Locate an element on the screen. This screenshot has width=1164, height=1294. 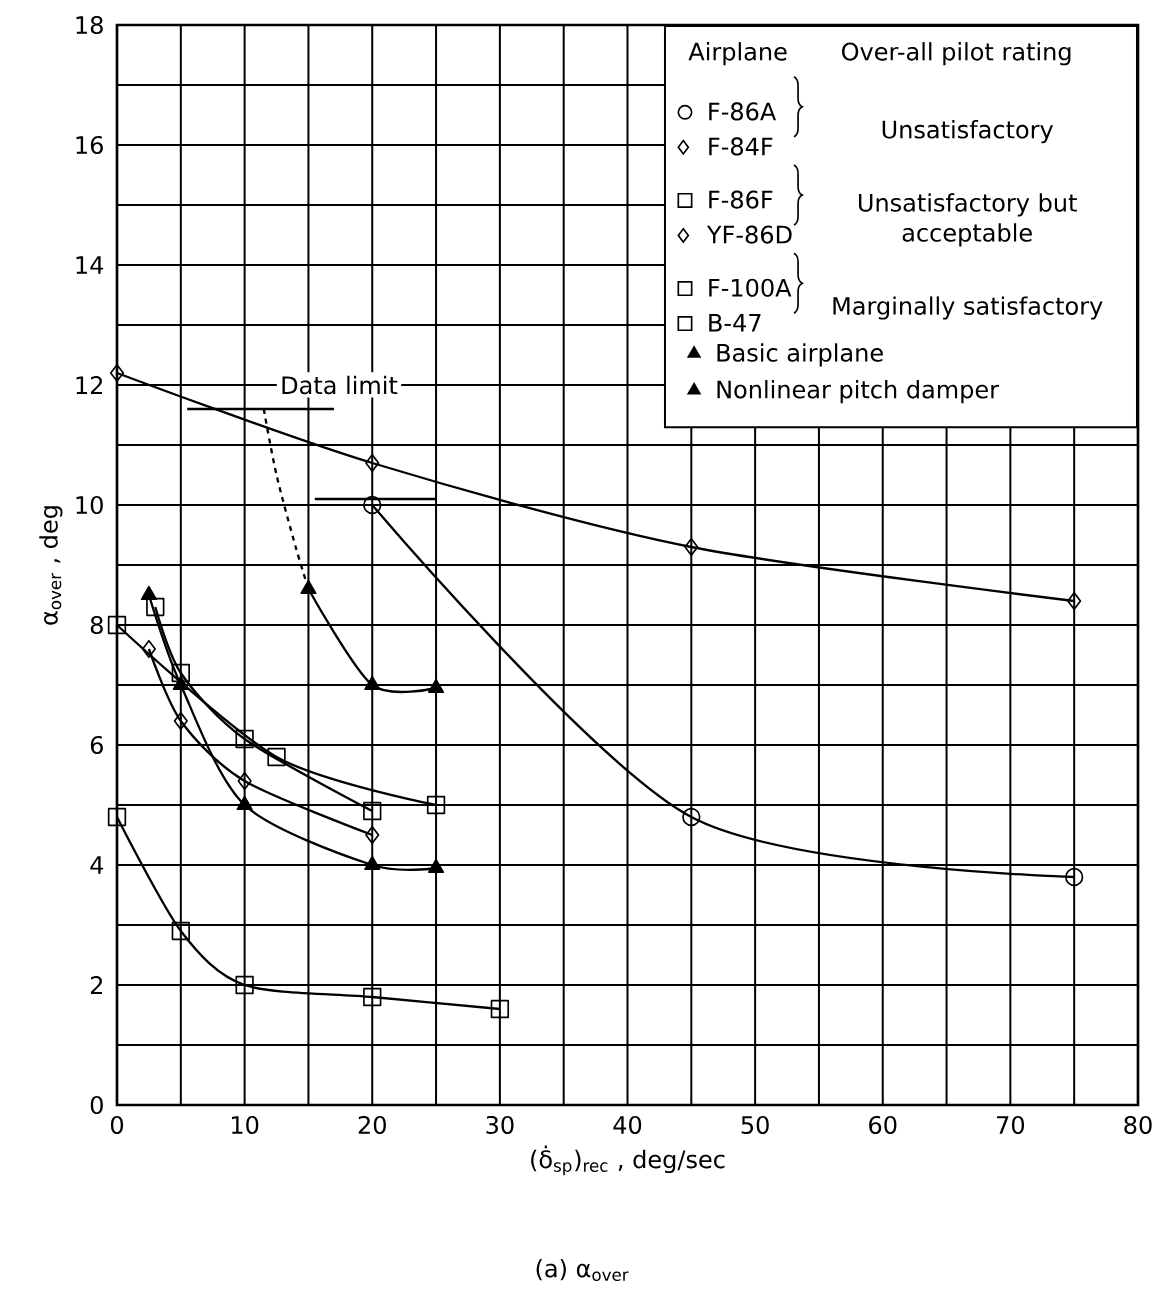
x-tick-label: 50 is located at coordinates (755, 1125).